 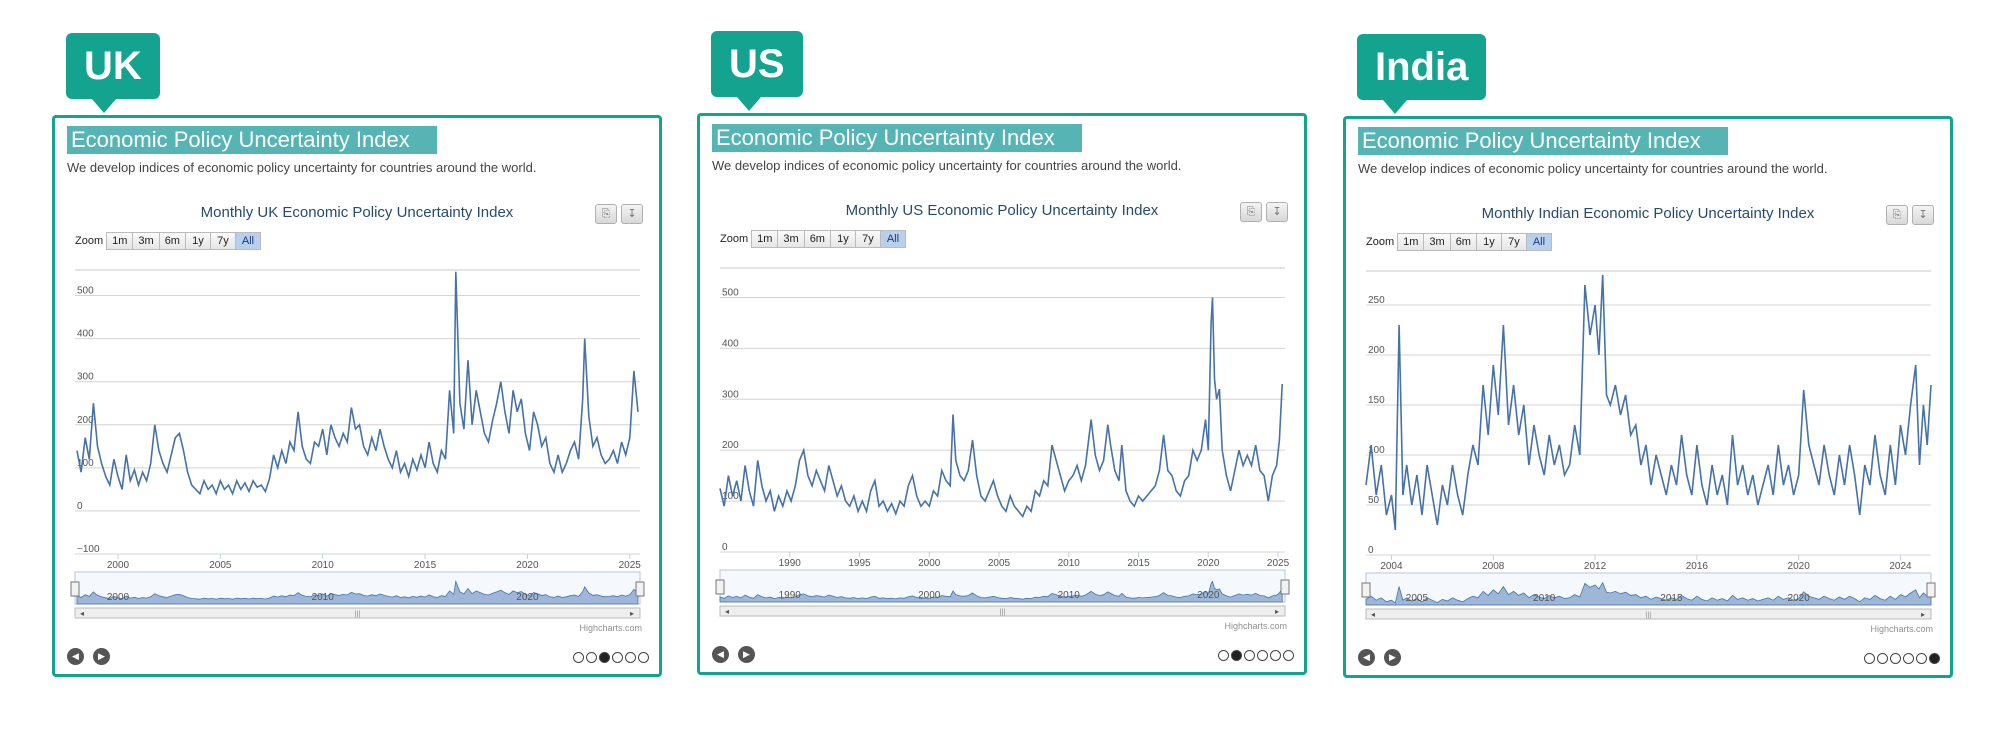 I want to click on series-line, so click(x=357, y=383).